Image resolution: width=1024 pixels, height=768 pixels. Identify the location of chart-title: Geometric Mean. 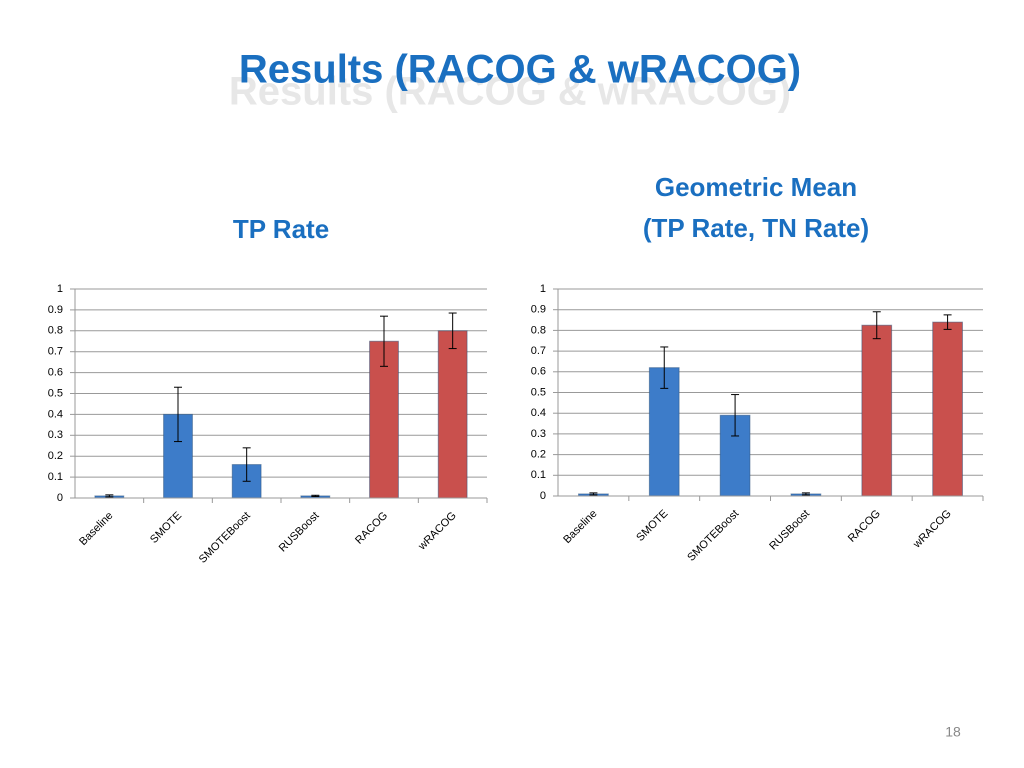
(756, 187).